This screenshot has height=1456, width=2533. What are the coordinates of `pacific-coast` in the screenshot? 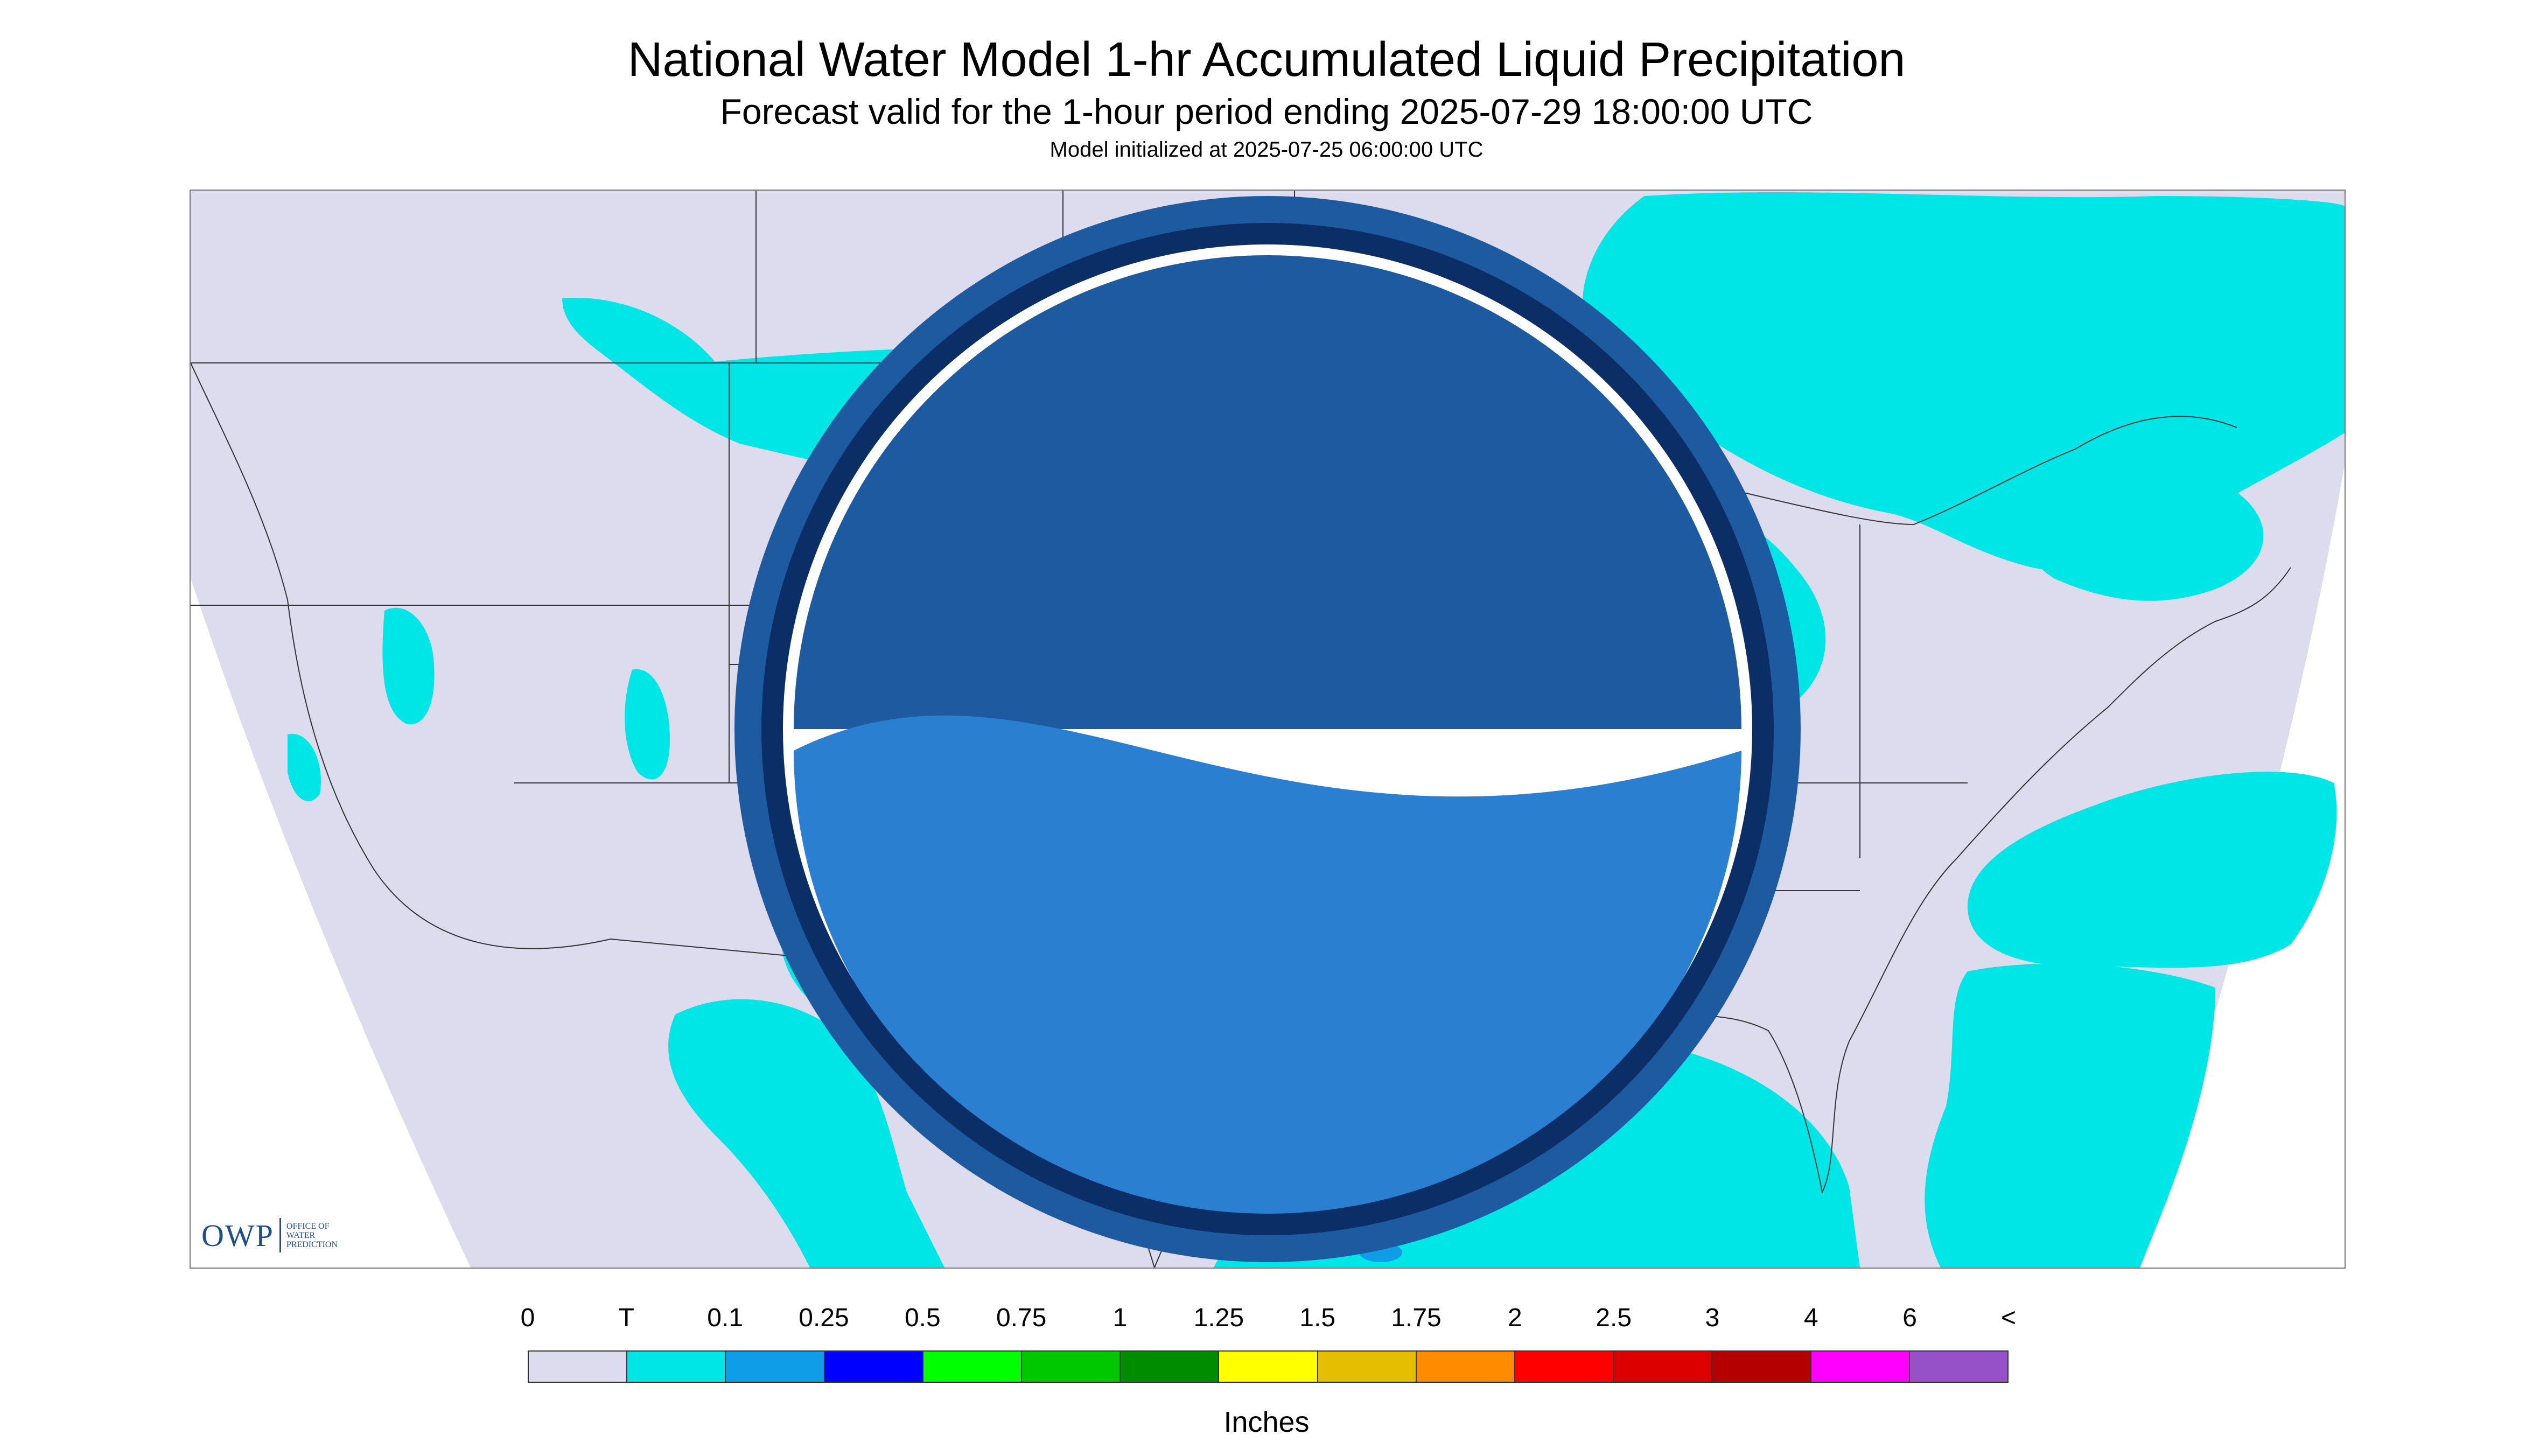 It's located at (401, 655).